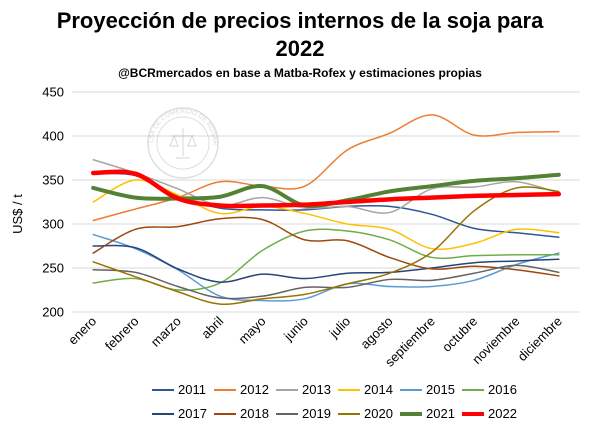  Describe the element at coordinates (254, 413) in the screenshot. I see `legend-label-2018: 2018` at that location.